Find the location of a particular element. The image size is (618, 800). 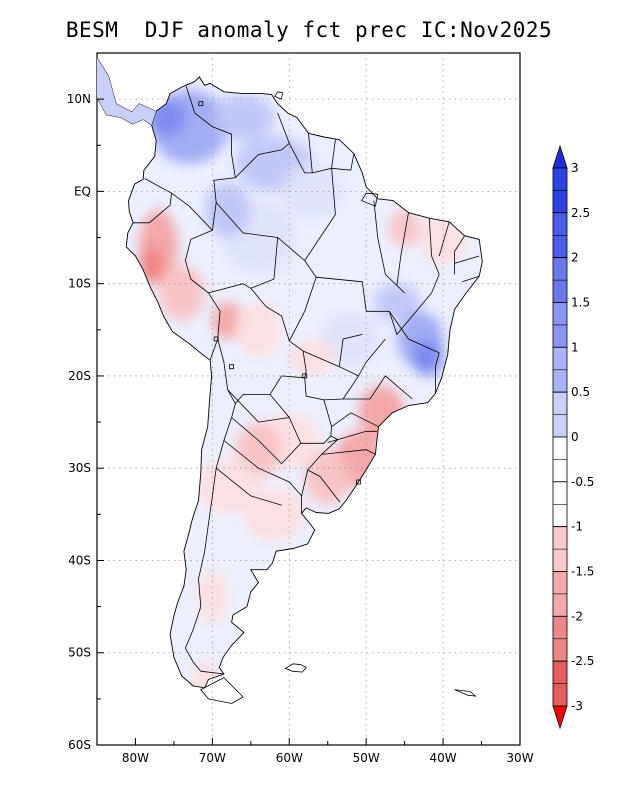

colorbar-label: 1.5 is located at coordinates (580, 303).